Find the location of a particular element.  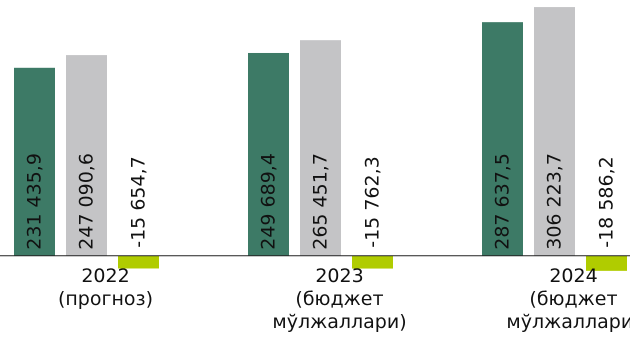

value-label-s2-c2: -18 586,2 is located at coordinates (607, 201).